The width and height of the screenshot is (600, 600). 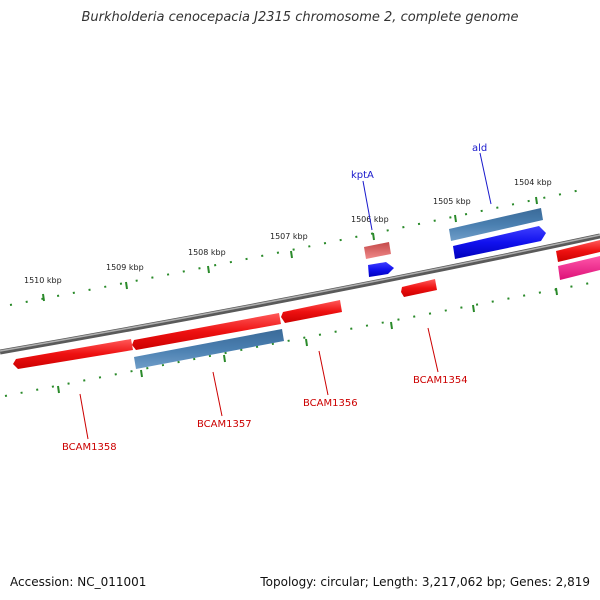 I want to click on tick-label-1509: 1509 kbp, so click(x=125, y=267).